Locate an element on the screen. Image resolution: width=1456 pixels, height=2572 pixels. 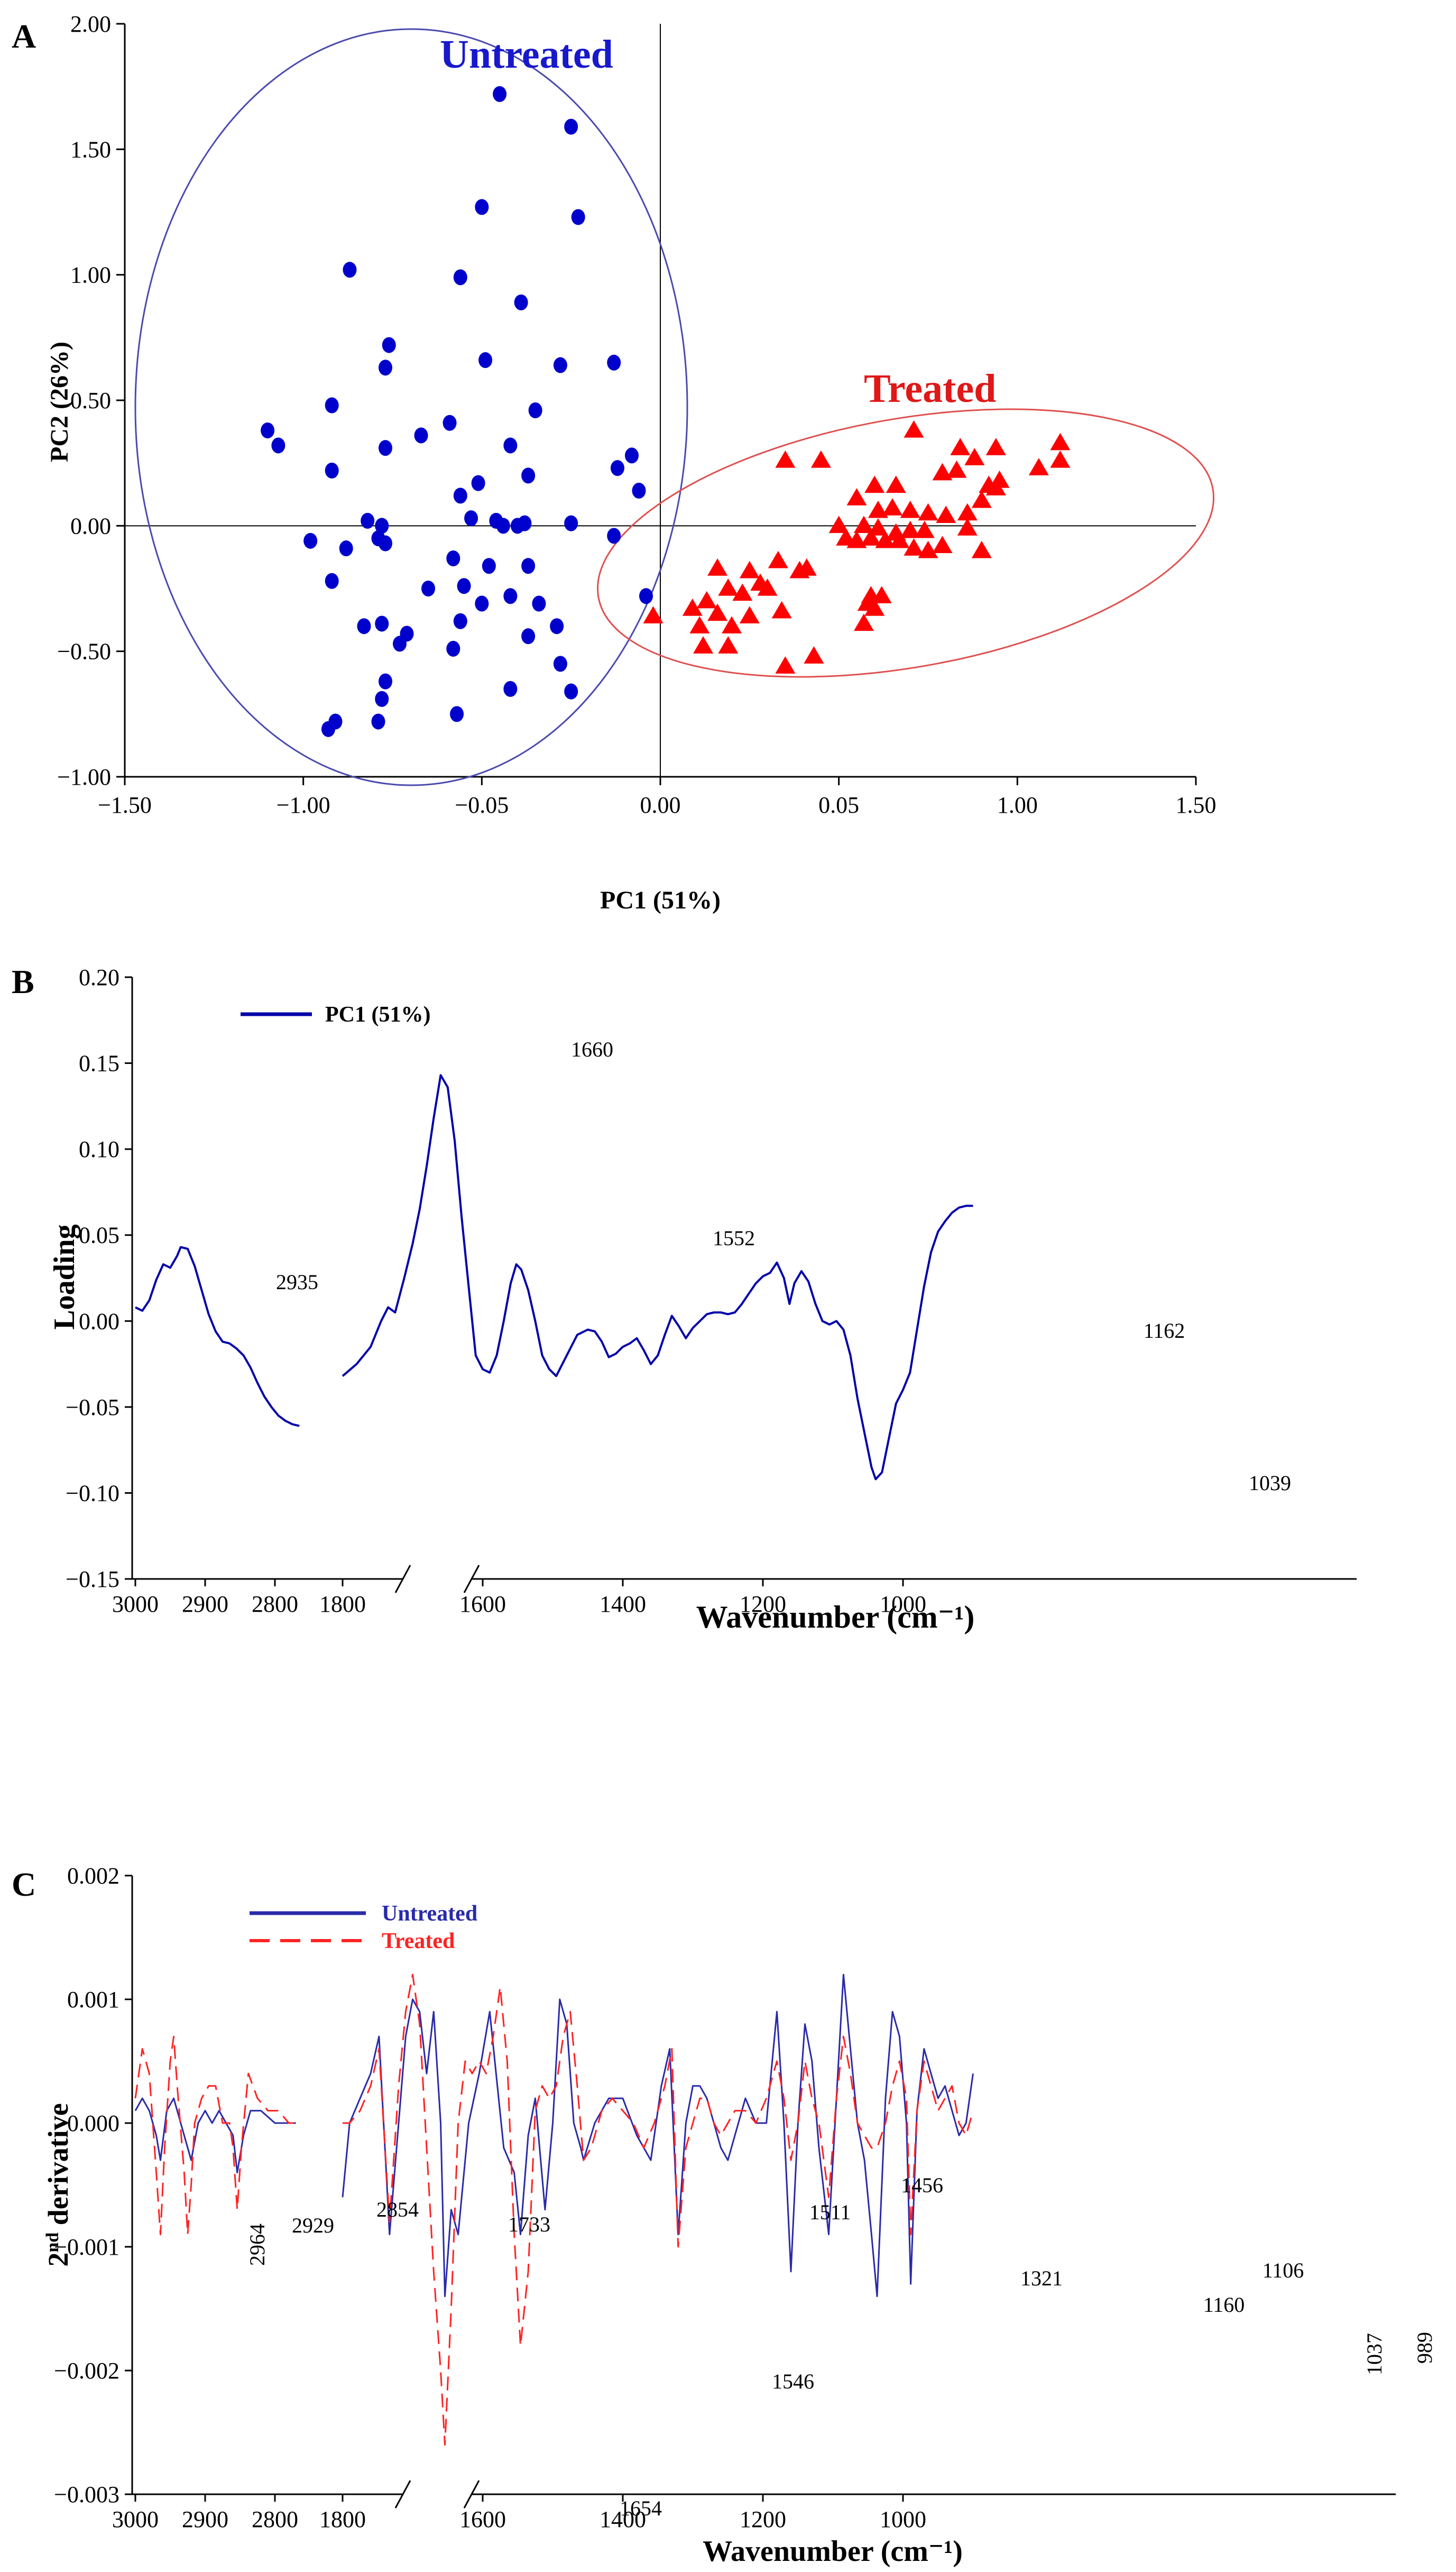
panel-c-y-tick-label: 0.000 is located at coordinates (93, 2123).